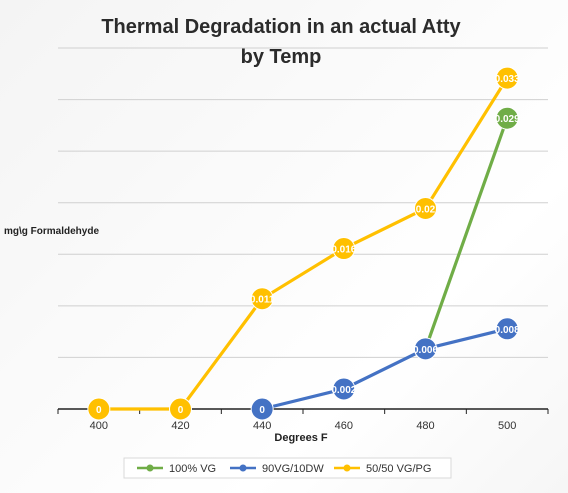 The width and height of the screenshot is (568, 493). What do you see at coordinates (262, 426) in the screenshot?
I see `x-tick-label: 440` at bounding box center [262, 426].